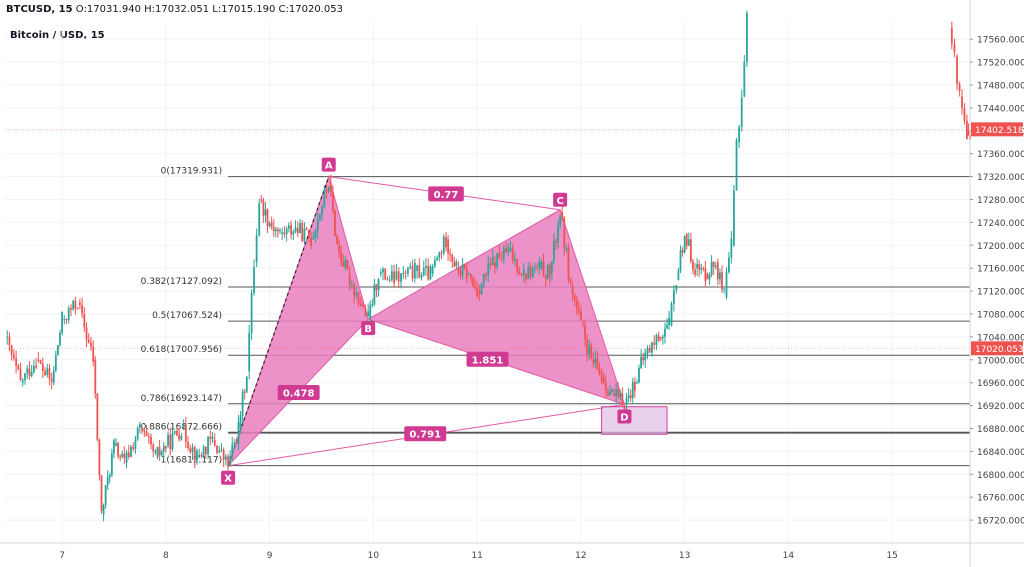  I want to click on close-label: C:, so click(283, 9).